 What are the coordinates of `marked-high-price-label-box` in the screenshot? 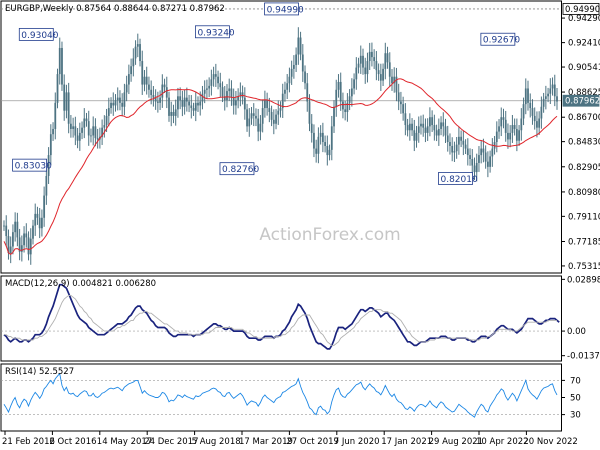 It's located at (581, 9).